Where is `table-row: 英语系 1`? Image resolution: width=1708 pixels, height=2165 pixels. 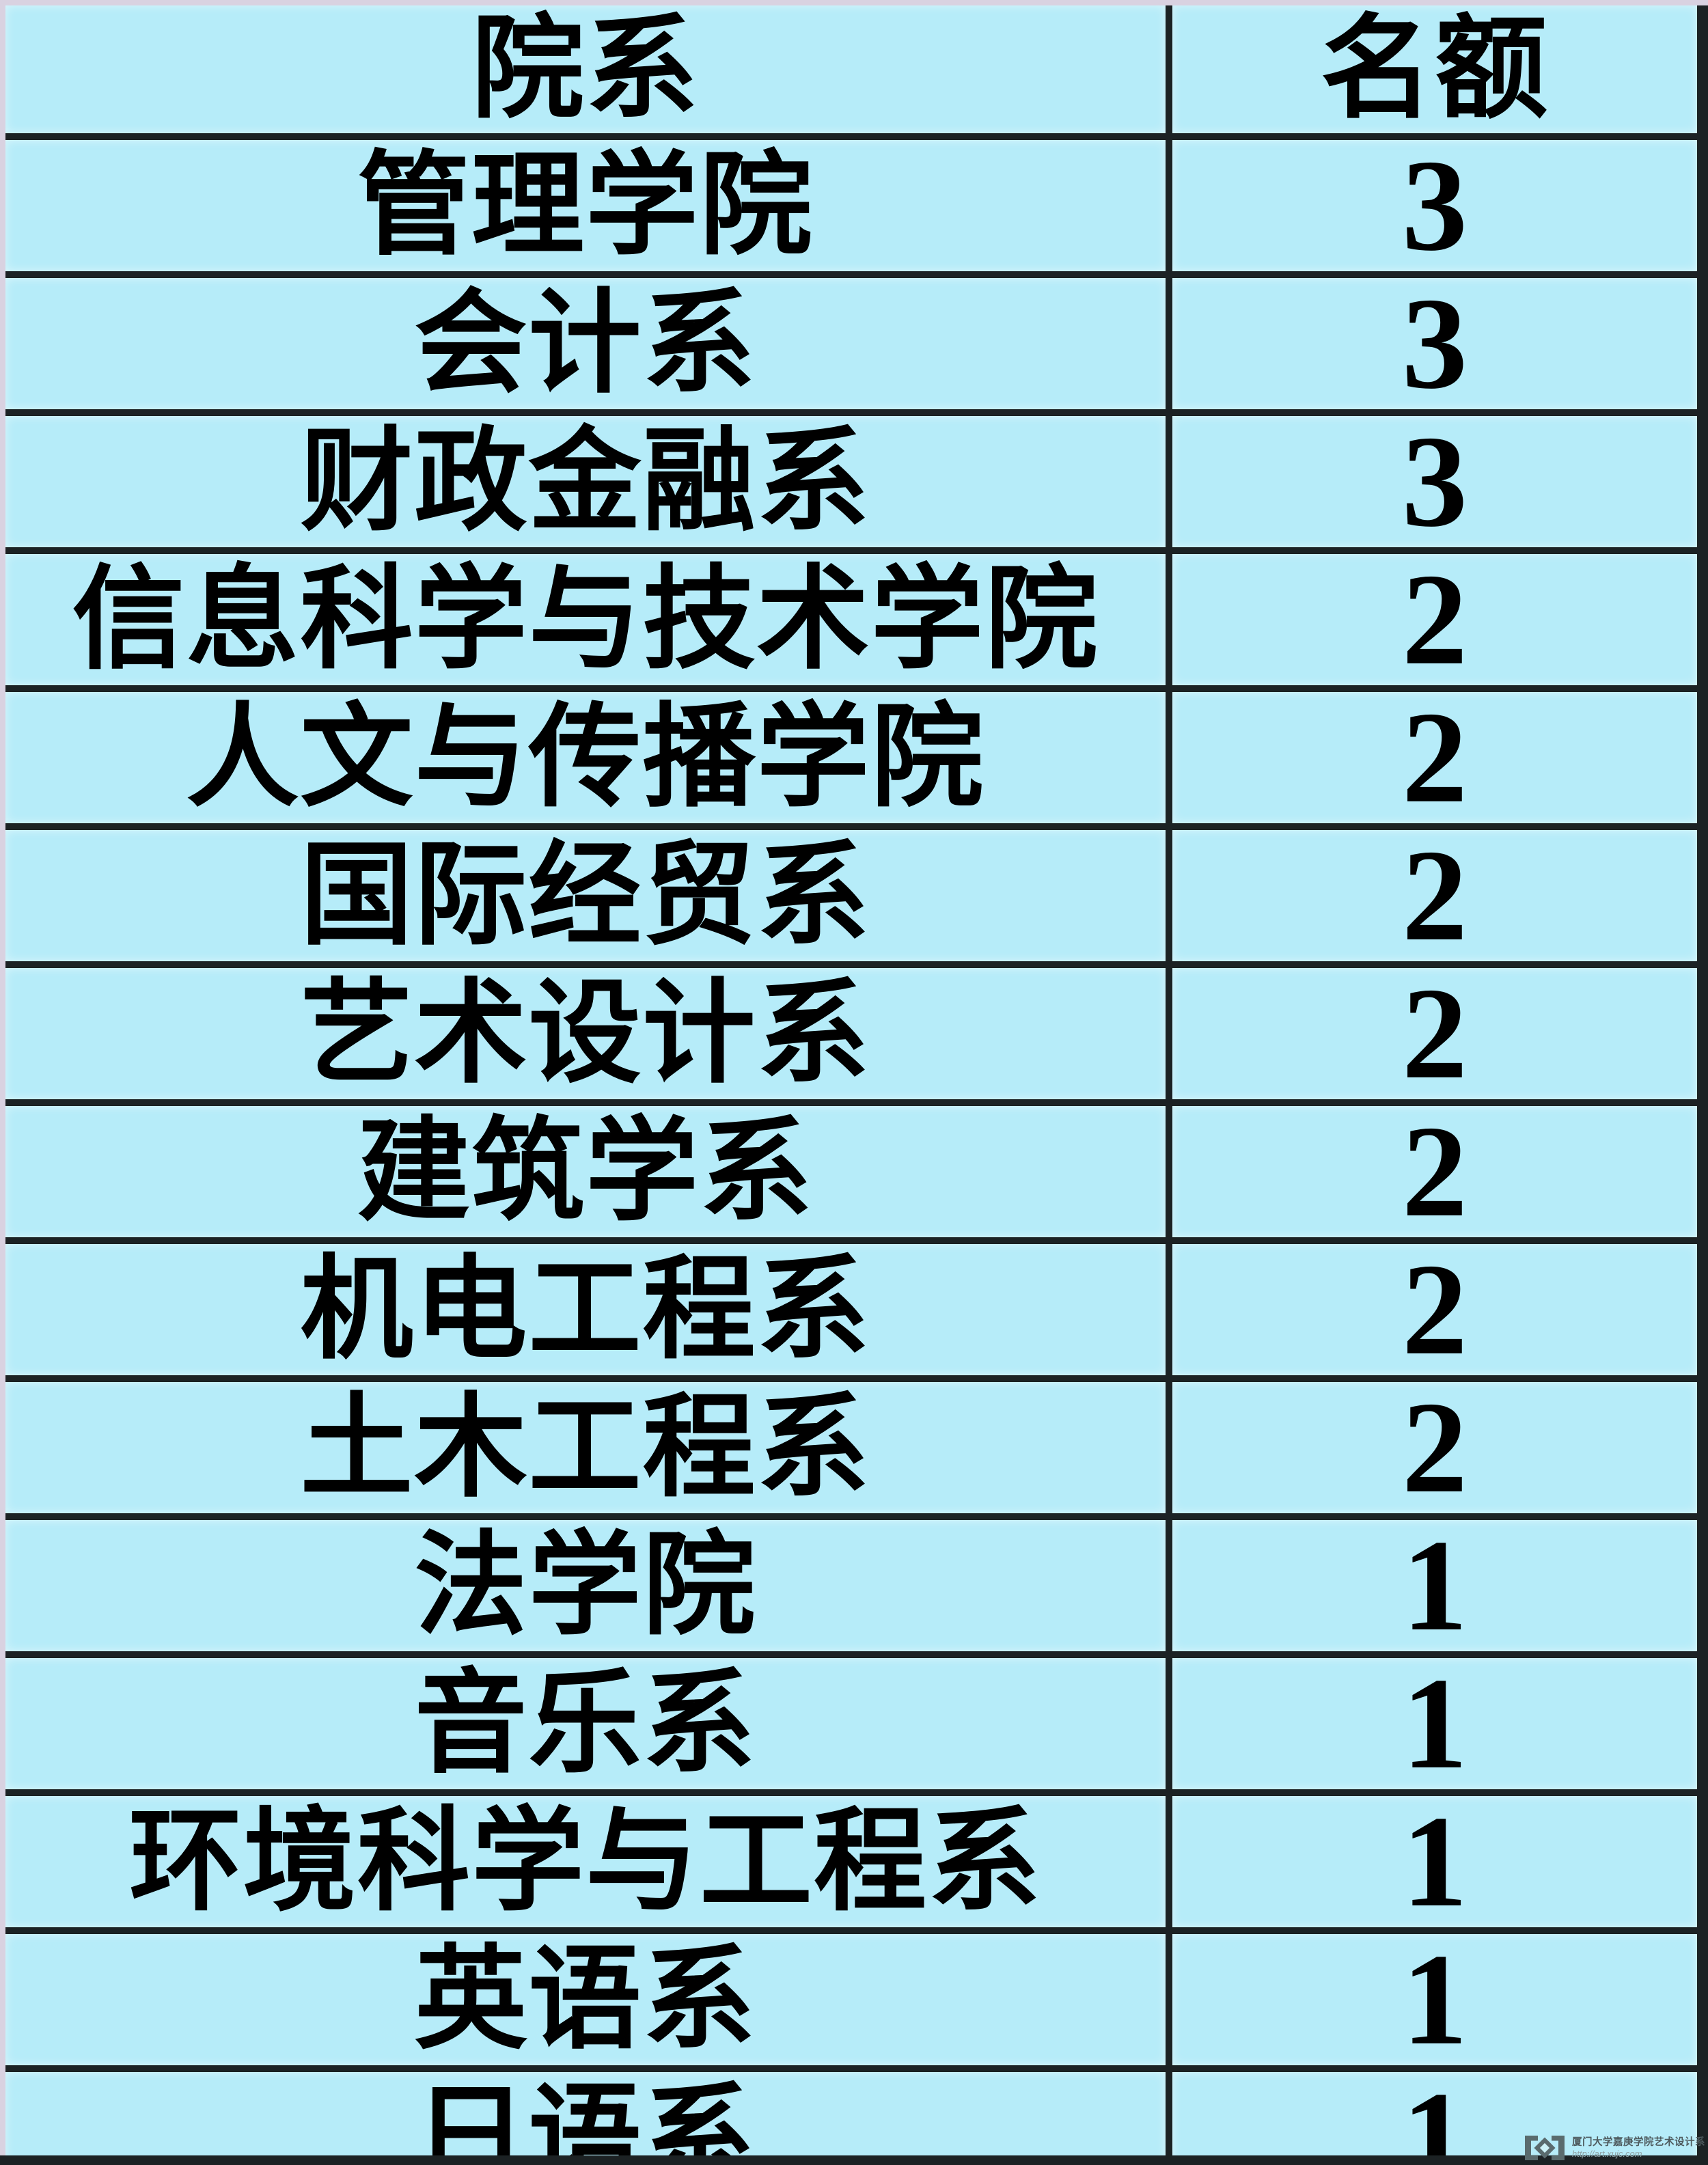 table-row: 英语系 1 is located at coordinates (854, 2001).